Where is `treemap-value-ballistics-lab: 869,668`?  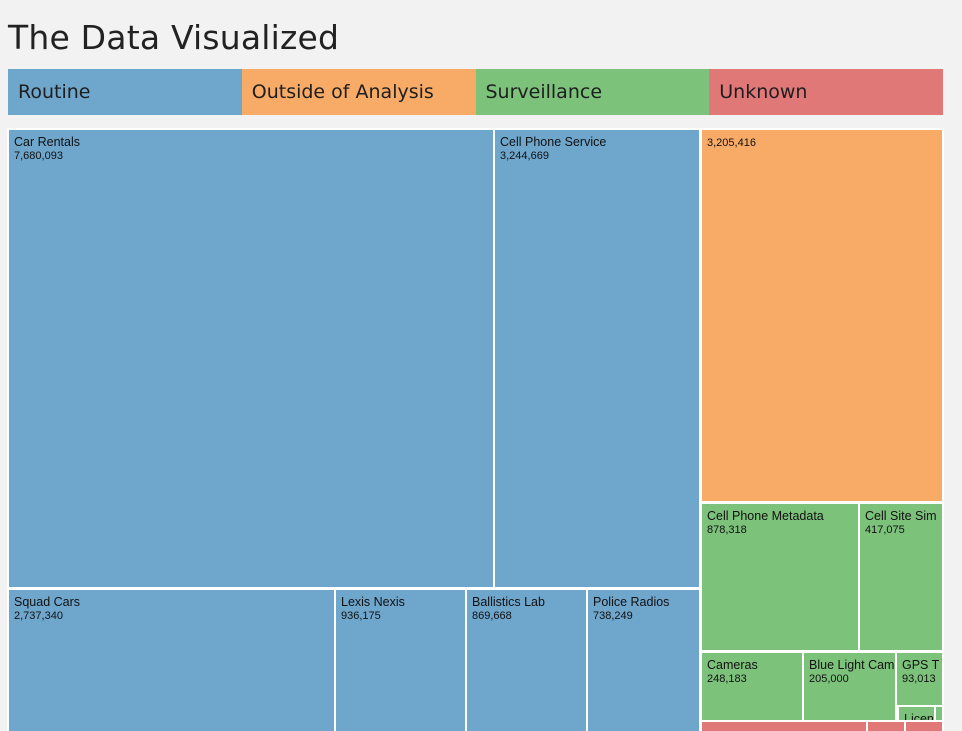 treemap-value-ballistics-lab: 869,668 is located at coordinates (492, 616).